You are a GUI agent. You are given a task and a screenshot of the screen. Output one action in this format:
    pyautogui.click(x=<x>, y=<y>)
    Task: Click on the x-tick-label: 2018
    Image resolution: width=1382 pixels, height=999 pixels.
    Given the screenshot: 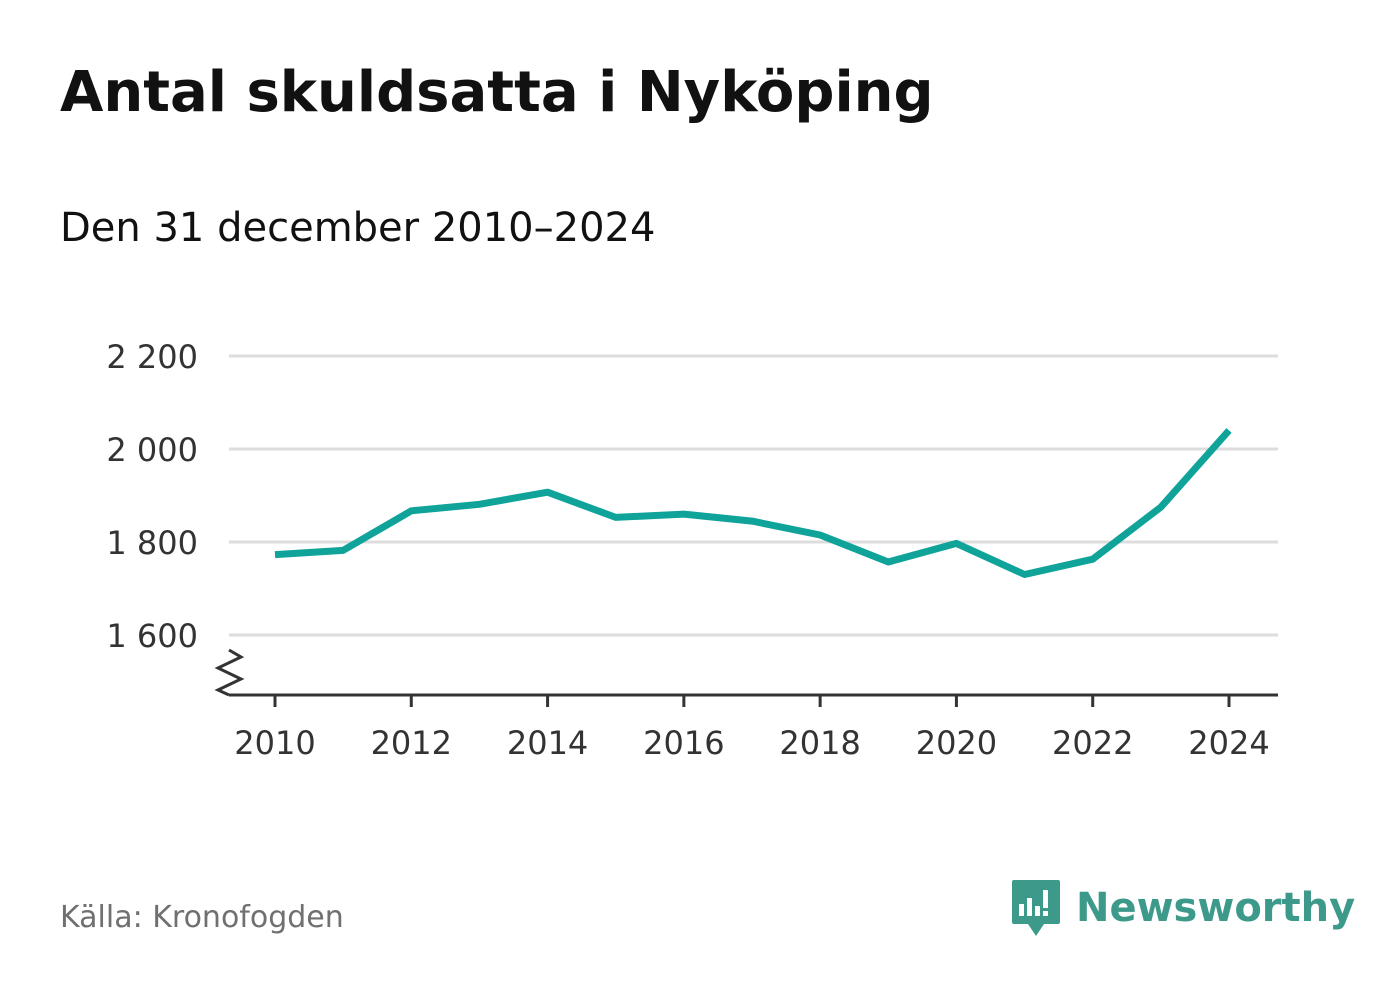 What is the action you would take?
    pyautogui.click(x=819, y=743)
    